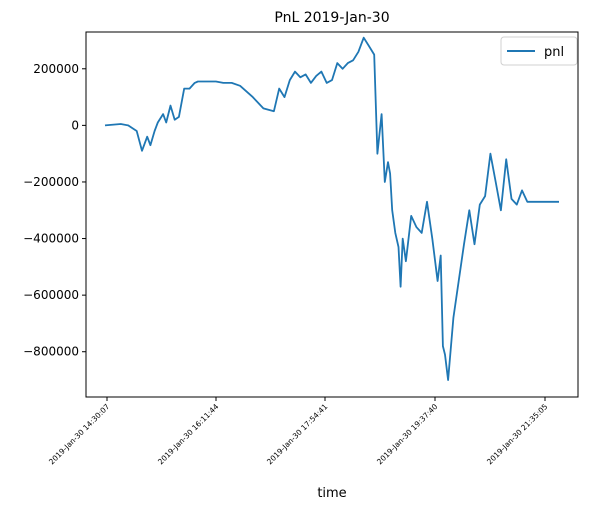 This screenshot has width=590, height=509. I want to click on x-tick-label: 2019-Jan-30 17:54:41, so click(297, 434).